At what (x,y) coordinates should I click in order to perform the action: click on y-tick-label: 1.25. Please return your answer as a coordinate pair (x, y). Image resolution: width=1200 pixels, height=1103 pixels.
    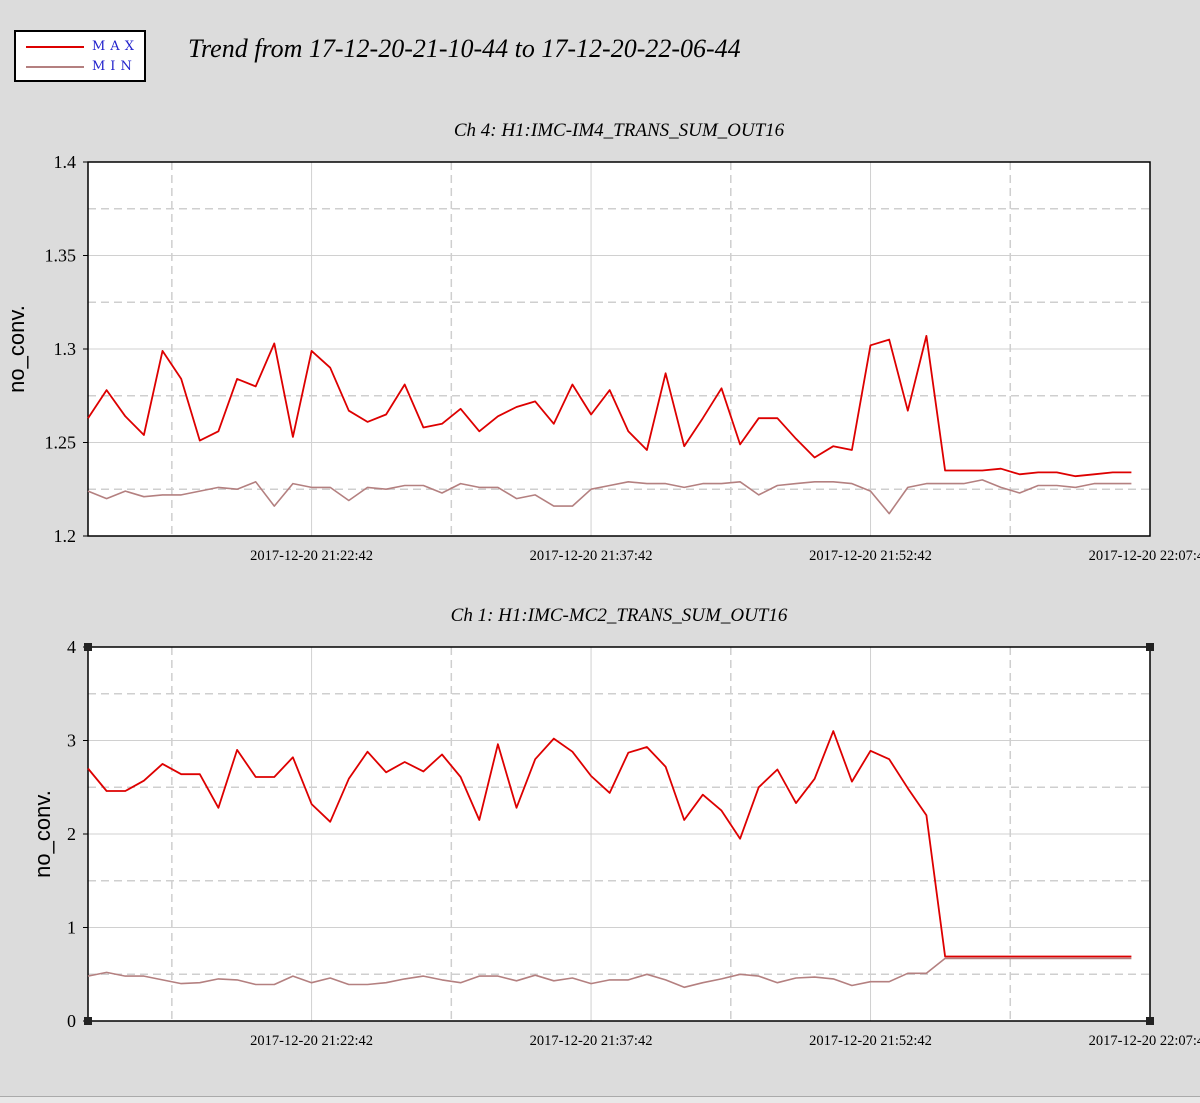
    Looking at the image, I should click on (61, 443).